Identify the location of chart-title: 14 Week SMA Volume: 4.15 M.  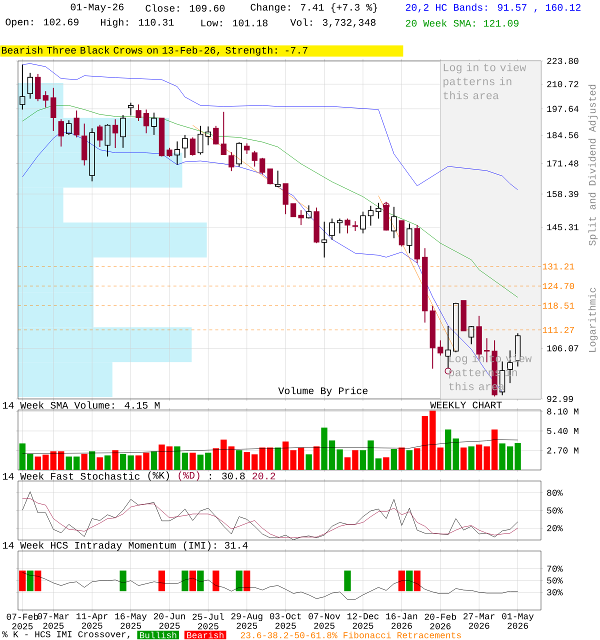
(81, 405).